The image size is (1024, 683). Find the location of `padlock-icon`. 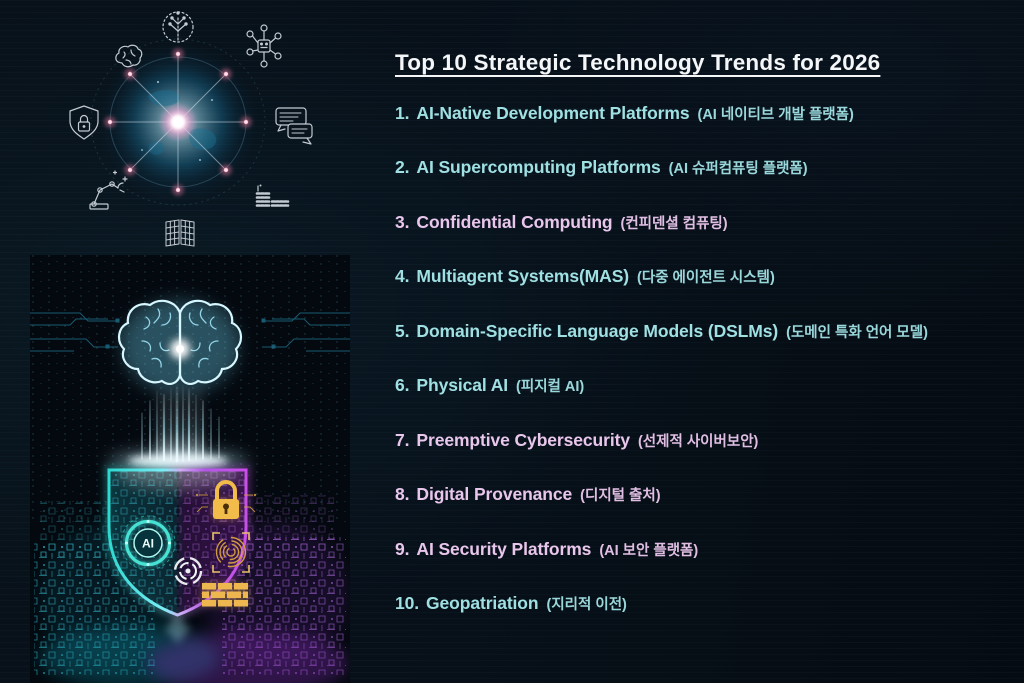

padlock-icon is located at coordinates (226, 499).